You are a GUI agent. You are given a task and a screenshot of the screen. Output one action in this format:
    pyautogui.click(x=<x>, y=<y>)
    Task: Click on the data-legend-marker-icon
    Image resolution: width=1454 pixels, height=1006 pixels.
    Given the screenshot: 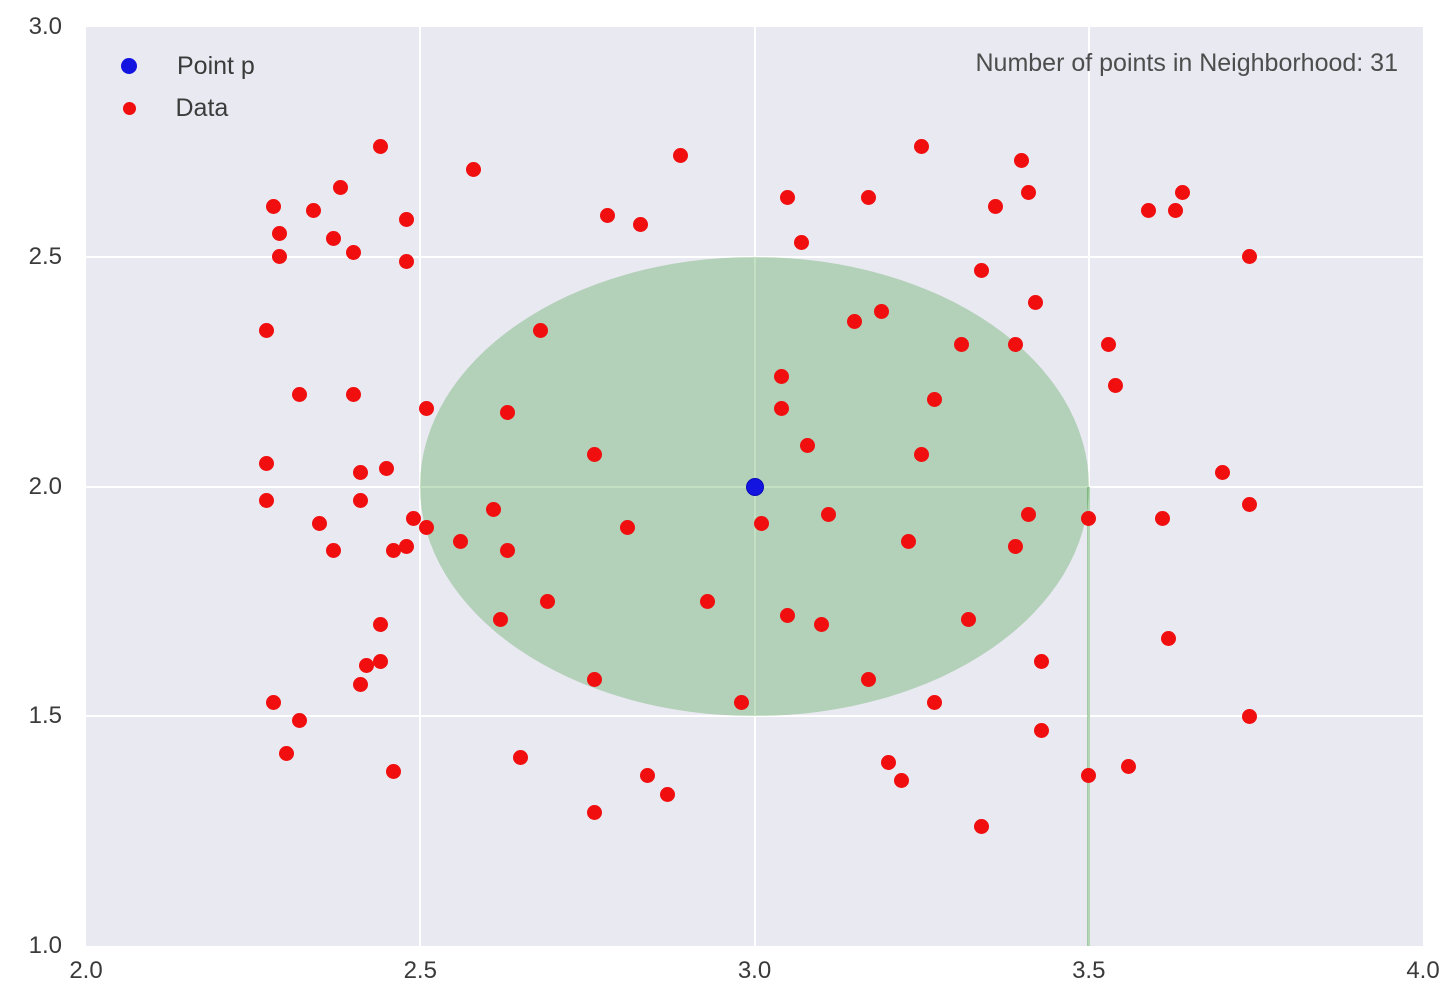 What is the action you would take?
    pyautogui.click(x=129, y=108)
    